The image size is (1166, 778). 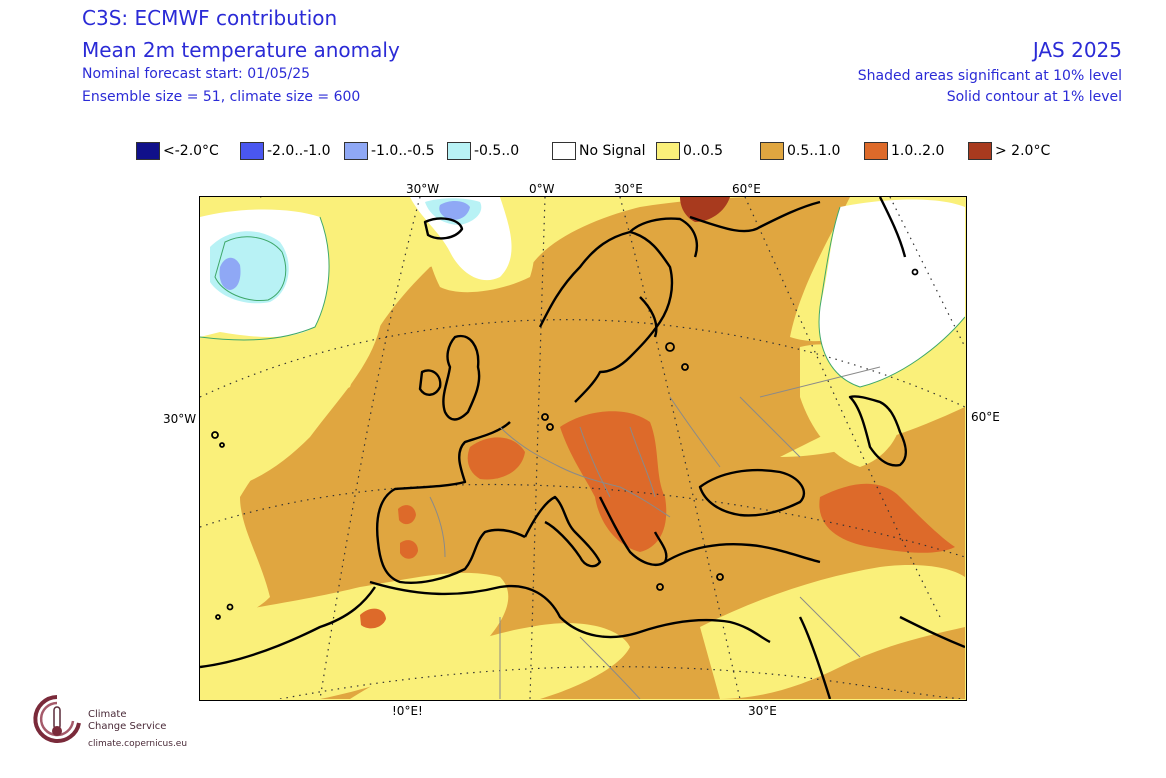 What do you see at coordinates (613, 481) in the screenshot?
I see `anomaly-region-1-2-central-europe` at bounding box center [613, 481].